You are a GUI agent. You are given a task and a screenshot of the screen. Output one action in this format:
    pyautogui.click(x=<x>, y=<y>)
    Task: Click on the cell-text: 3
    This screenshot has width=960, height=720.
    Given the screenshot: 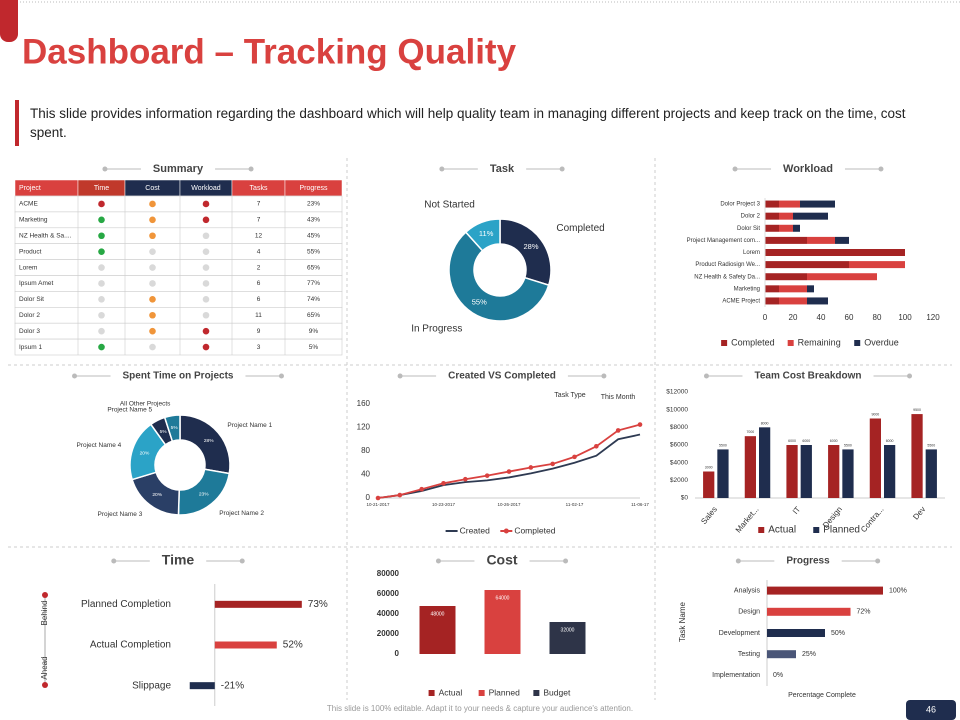 What is the action you would take?
    pyautogui.click(x=259, y=347)
    